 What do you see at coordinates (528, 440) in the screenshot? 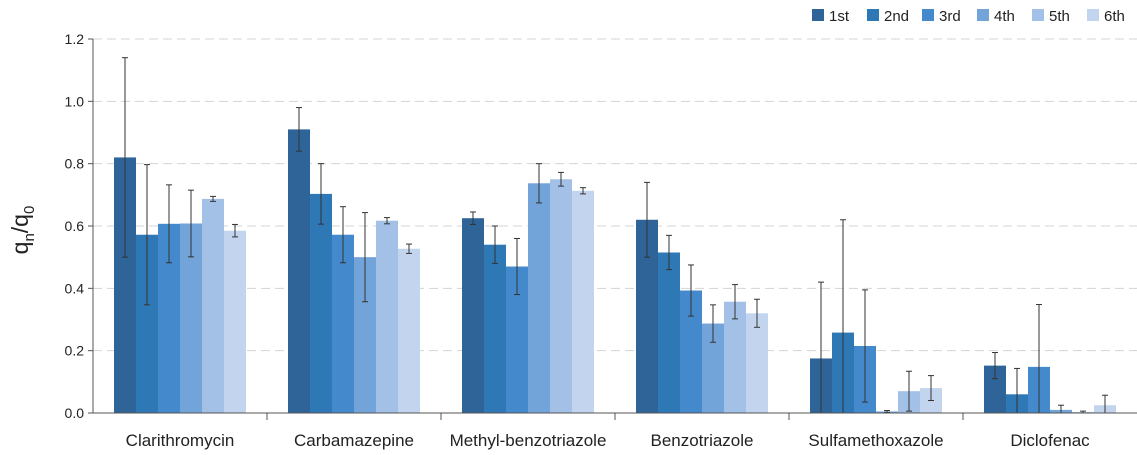
I see `x-category-label: Methyl-benzotriazole` at bounding box center [528, 440].